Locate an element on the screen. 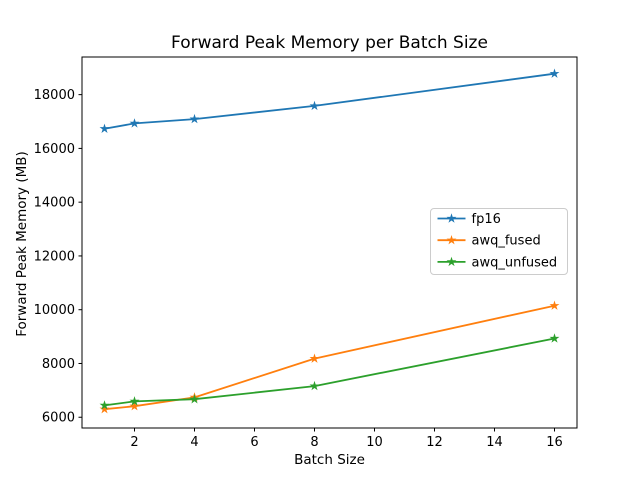 Image resolution: width=640 pixels, height=480 pixels. y-tick-label: 16000 is located at coordinates (54, 149).